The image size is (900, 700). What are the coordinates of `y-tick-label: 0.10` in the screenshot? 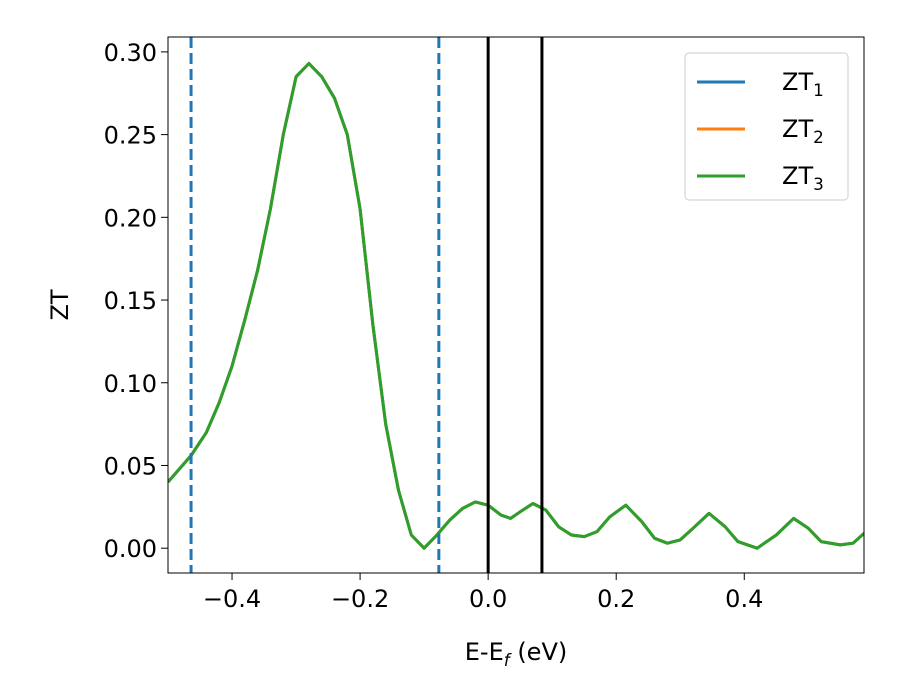 It's located at (130, 384).